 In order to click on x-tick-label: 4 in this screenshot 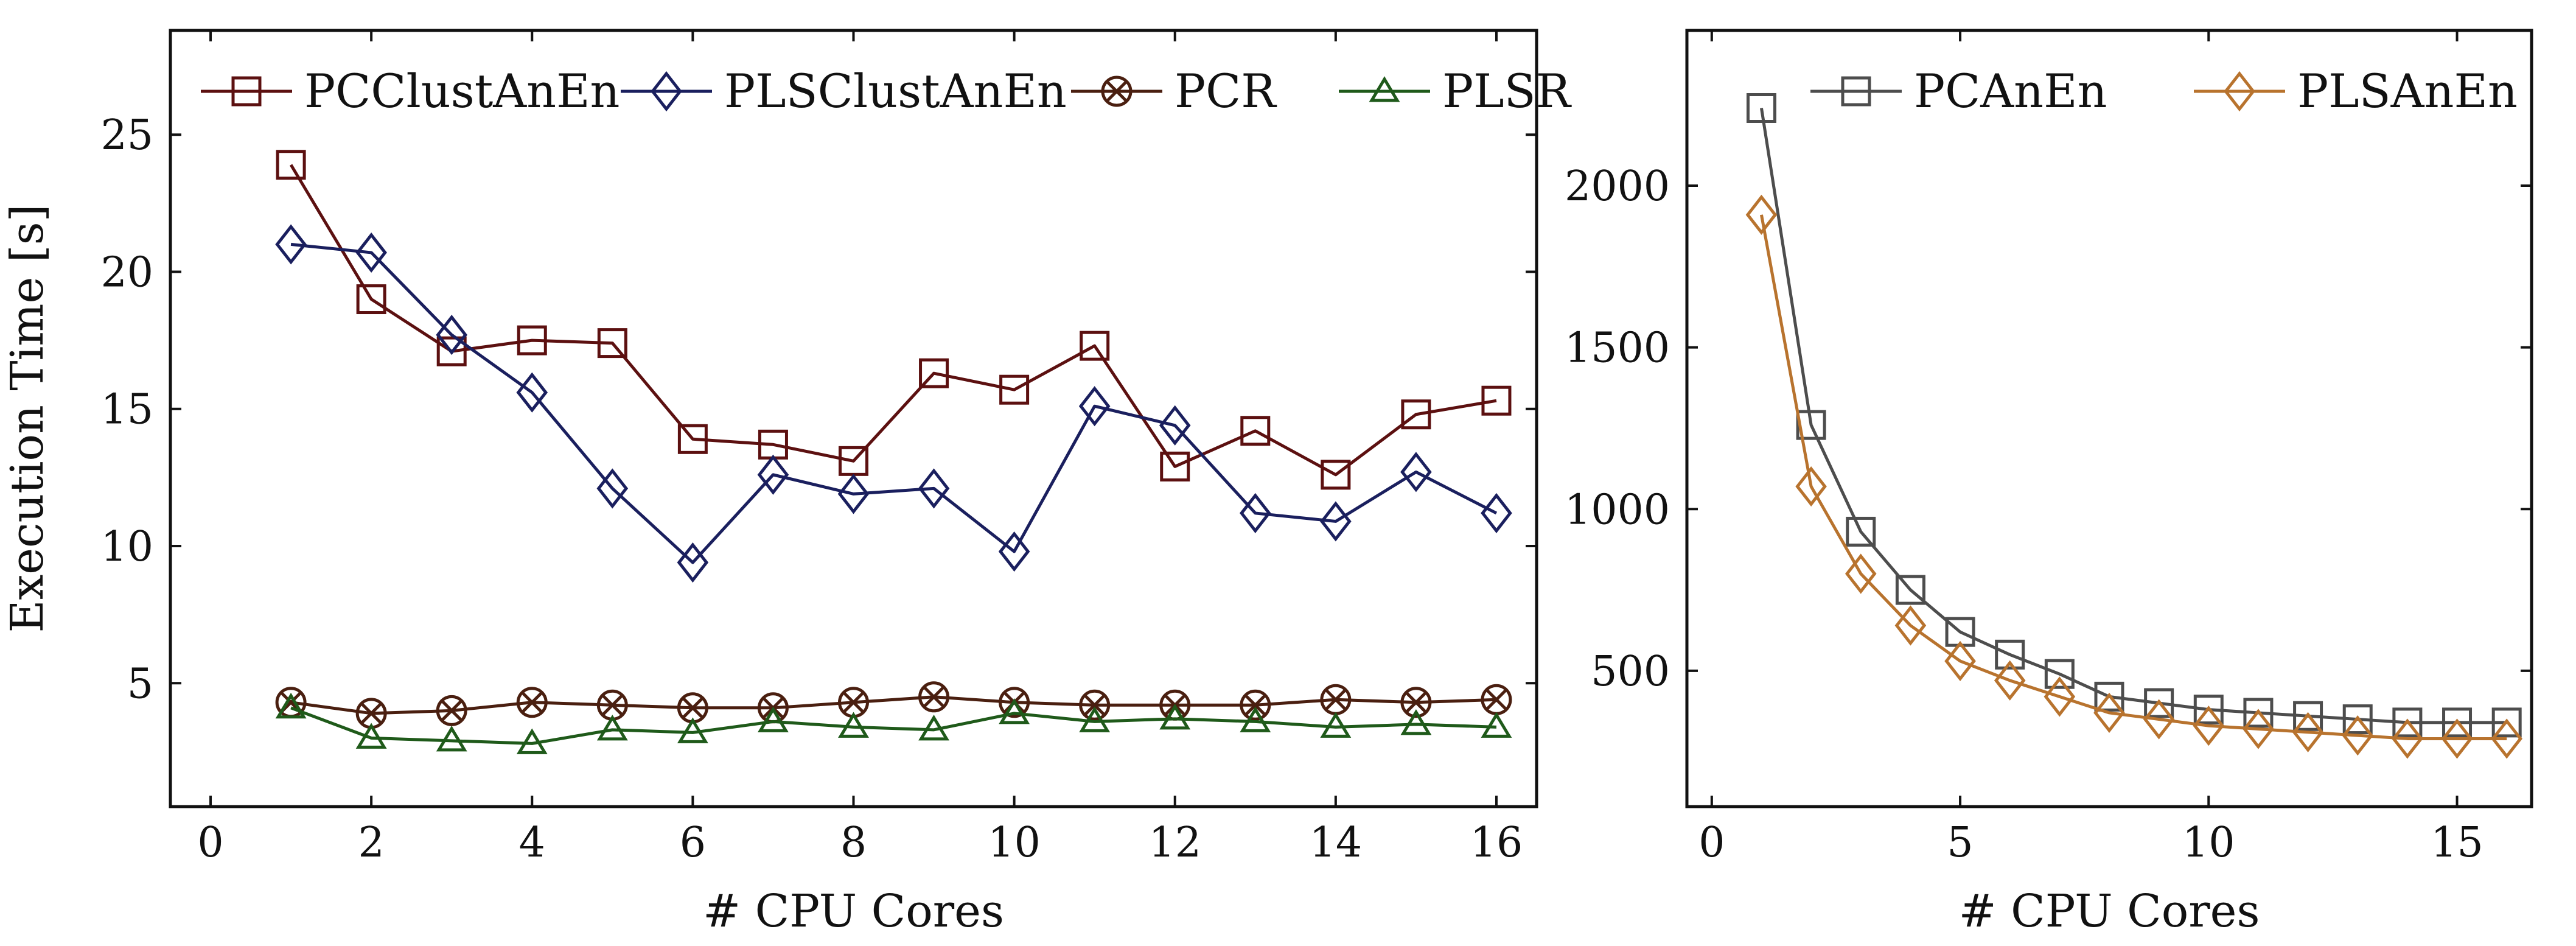, I will do `click(532, 843)`.